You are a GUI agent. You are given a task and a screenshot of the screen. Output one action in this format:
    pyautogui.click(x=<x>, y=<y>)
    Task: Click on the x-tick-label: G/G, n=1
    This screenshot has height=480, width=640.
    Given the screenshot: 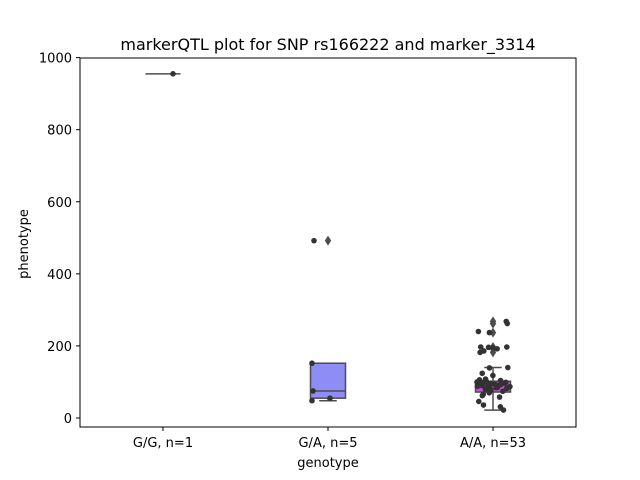 What is the action you would take?
    pyautogui.click(x=163, y=443)
    